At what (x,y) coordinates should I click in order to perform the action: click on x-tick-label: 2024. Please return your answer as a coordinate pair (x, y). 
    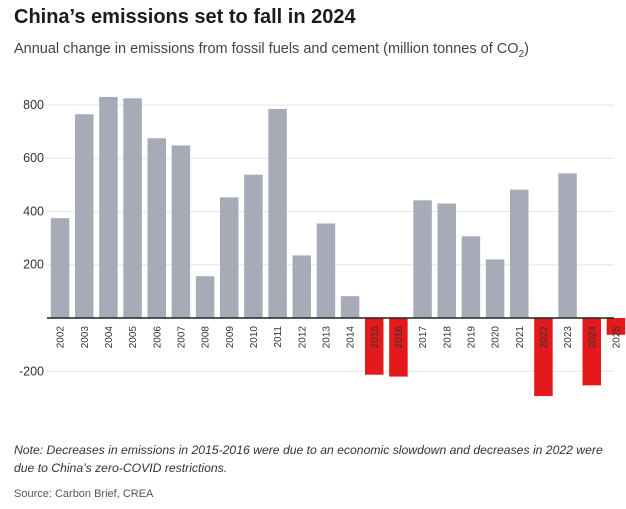
    Looking at the image, I should click on (592, 337).